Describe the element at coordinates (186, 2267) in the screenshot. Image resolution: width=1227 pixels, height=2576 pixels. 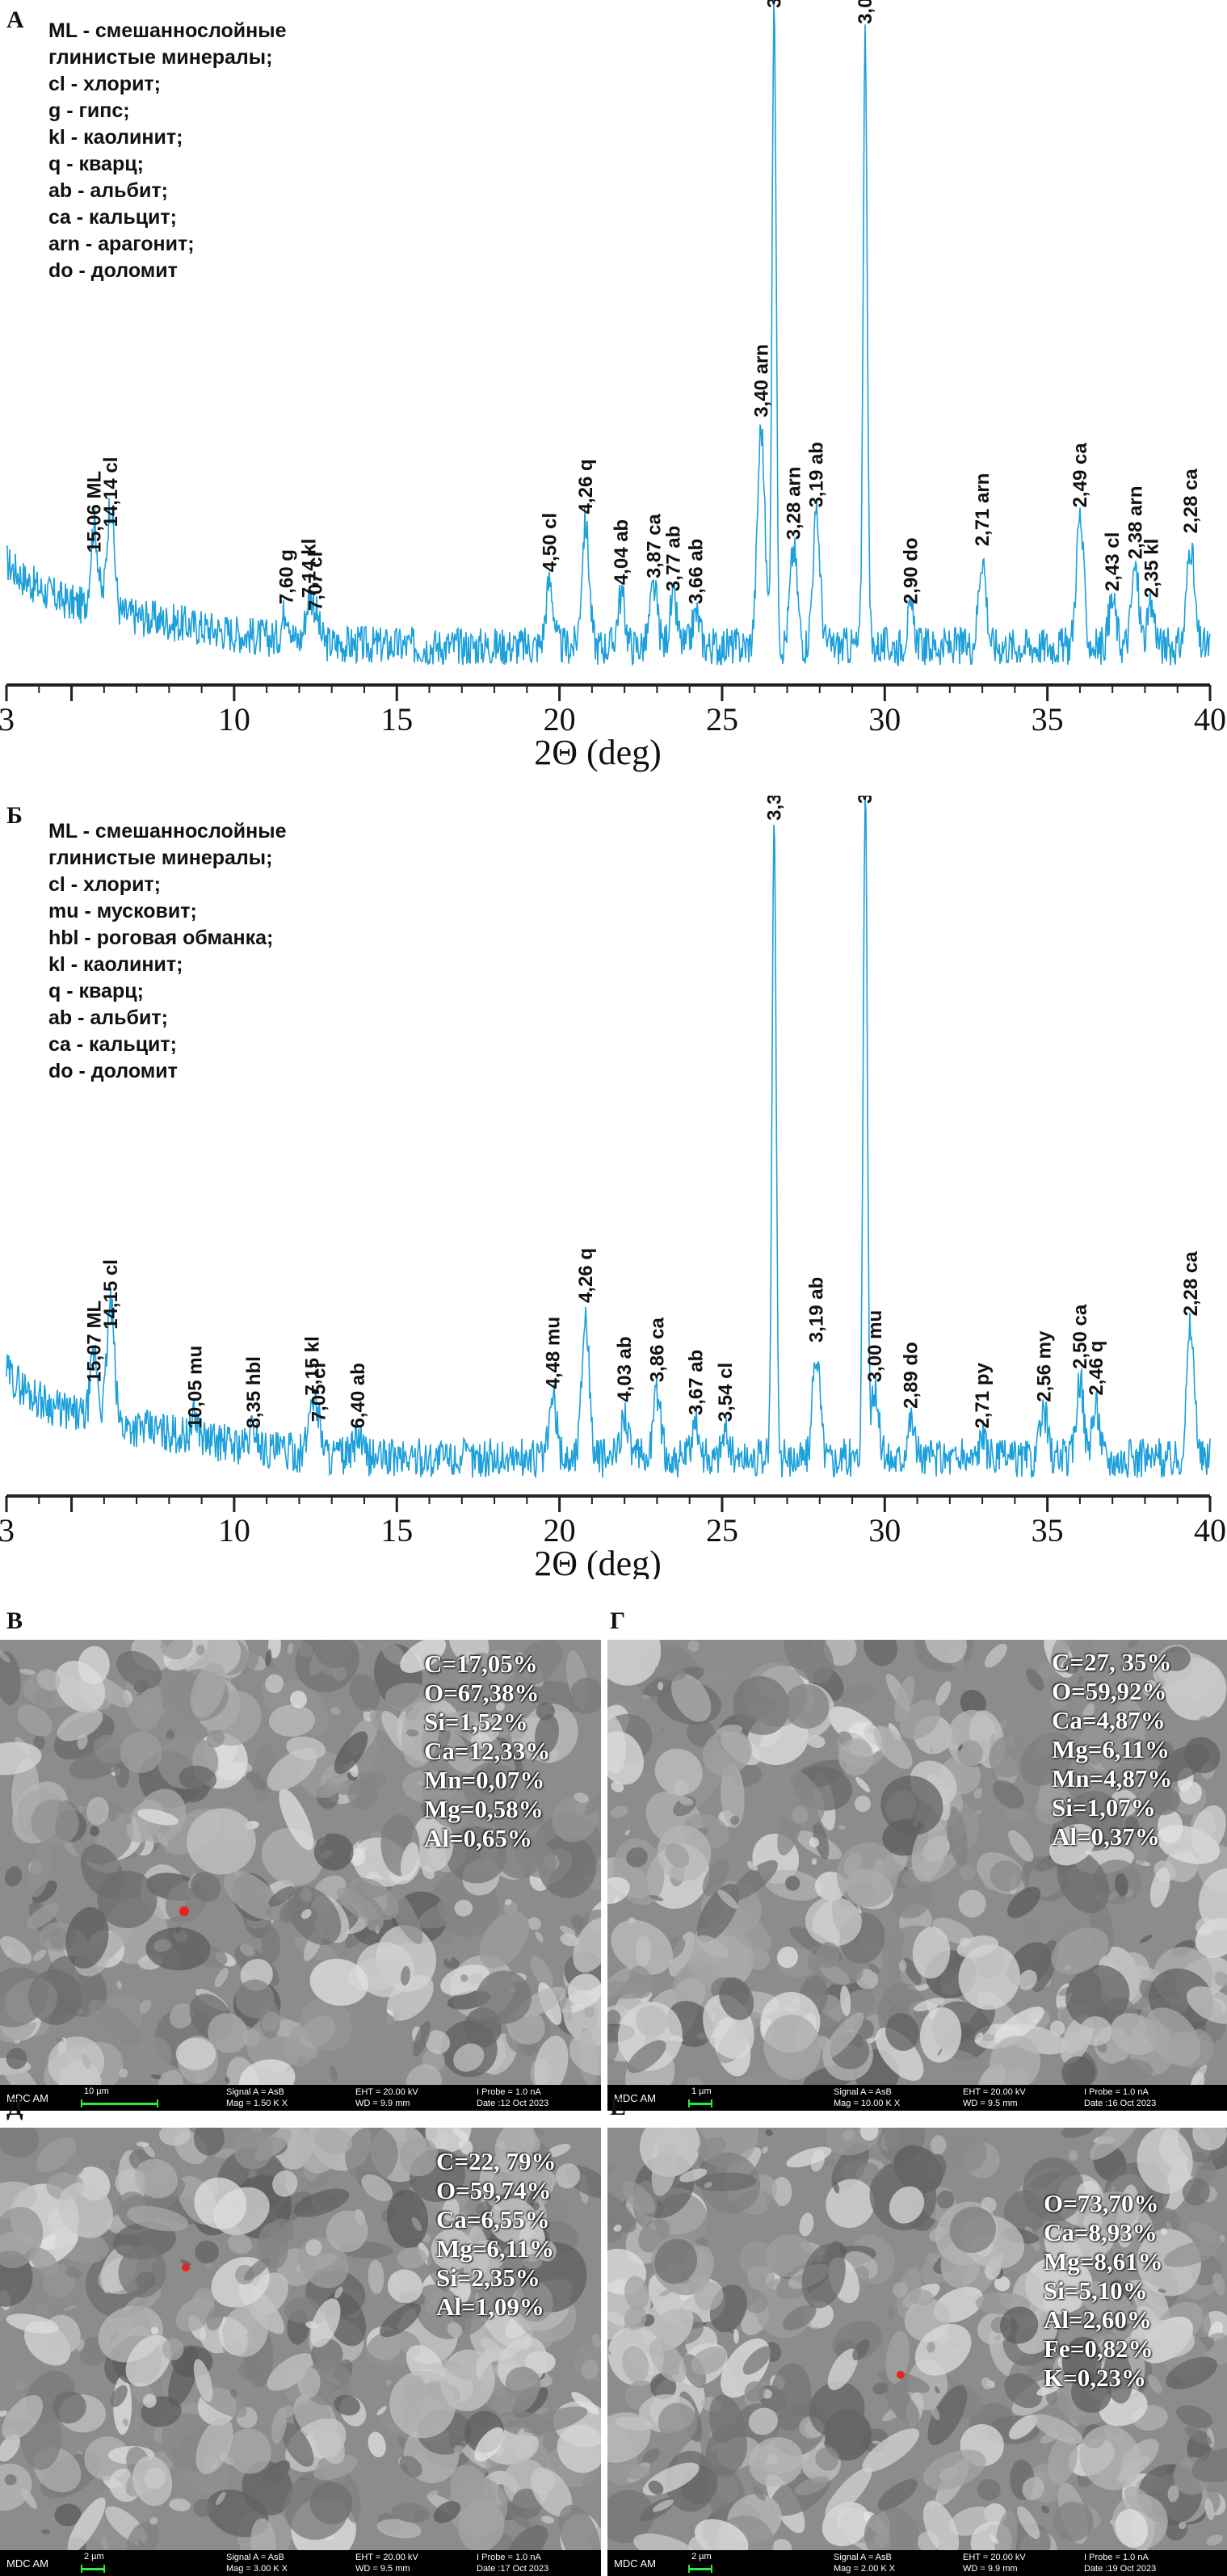
I see `analysis-spot` at that location.